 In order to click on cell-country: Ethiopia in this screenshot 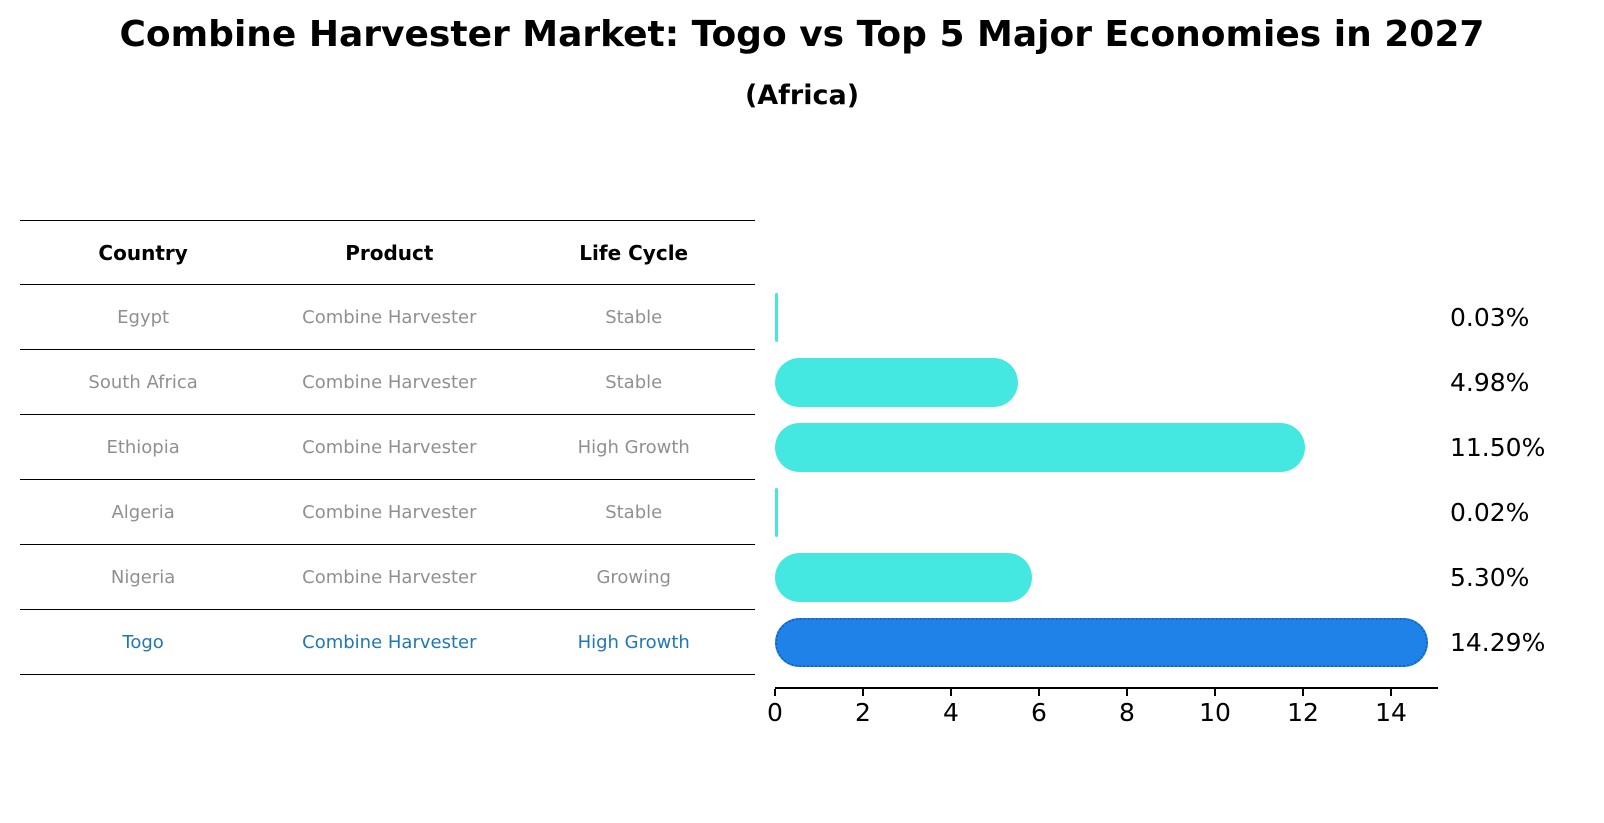, I will do `click(143, 447)`.